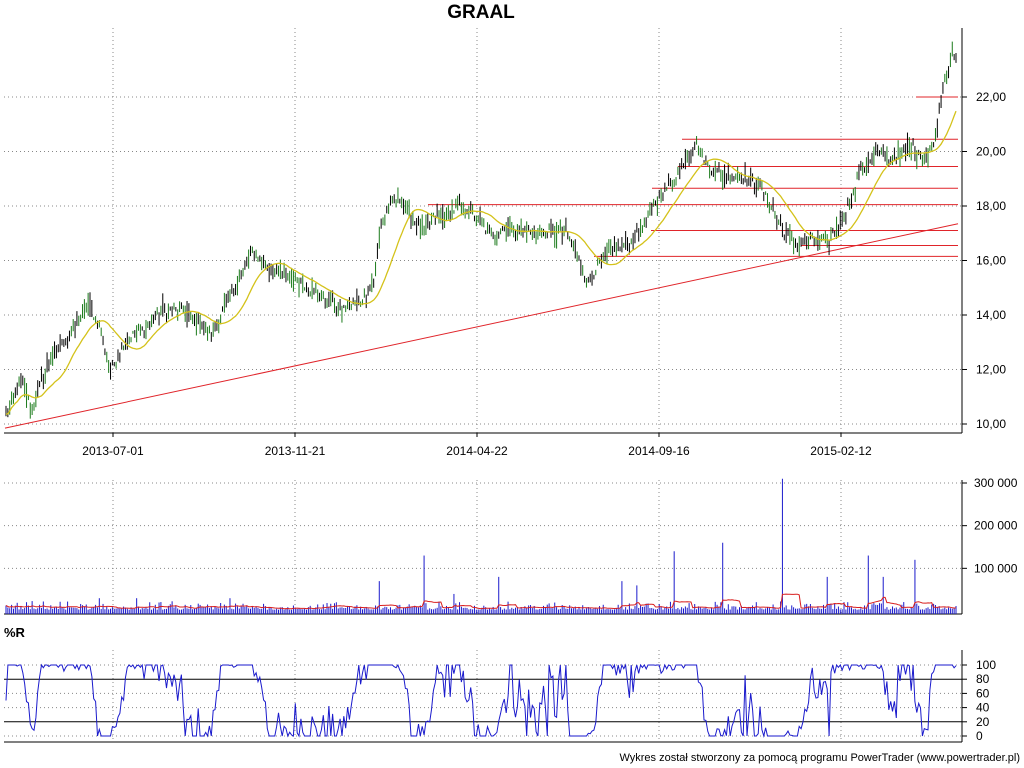  I want to click on y-tick-label: 18,00, so click(991, 206).